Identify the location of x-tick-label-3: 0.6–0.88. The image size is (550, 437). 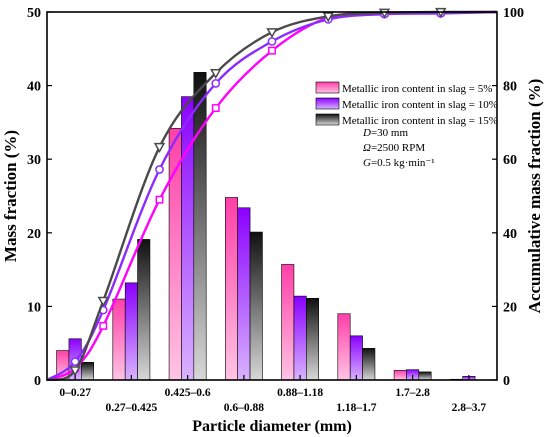
(244, 408).